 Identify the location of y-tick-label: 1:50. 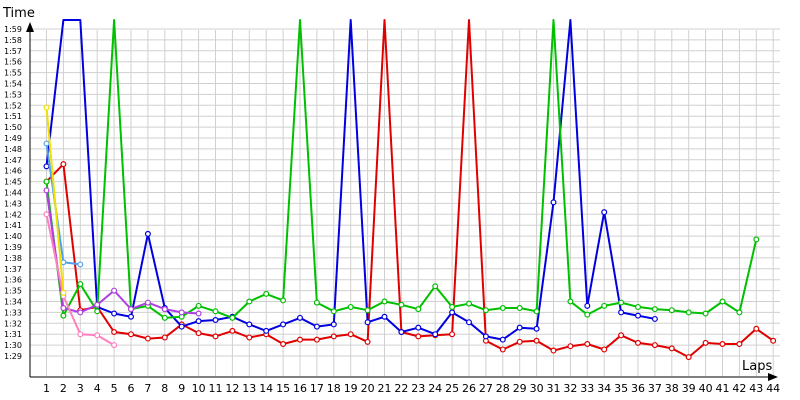
(13, 127).